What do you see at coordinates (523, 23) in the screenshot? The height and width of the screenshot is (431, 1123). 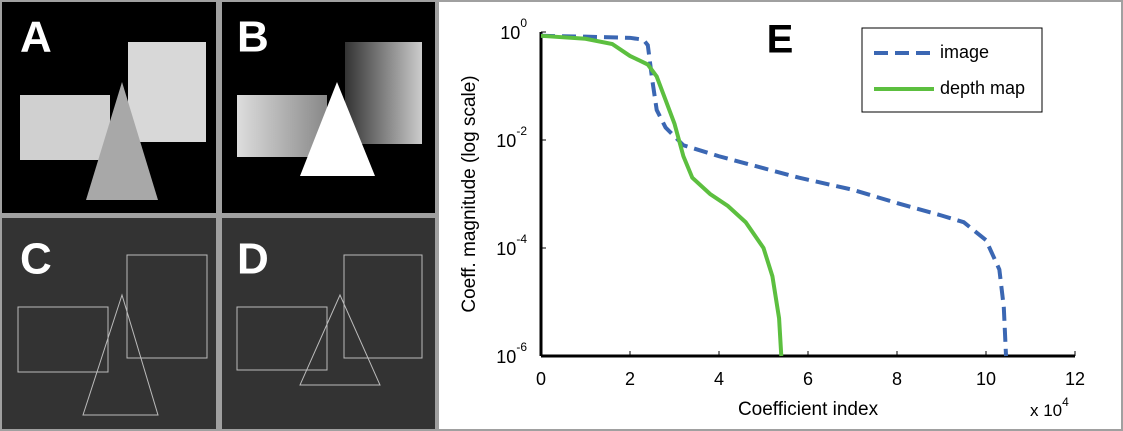 I see `y-tick-exp: 0` at bounding box center [523, 23].